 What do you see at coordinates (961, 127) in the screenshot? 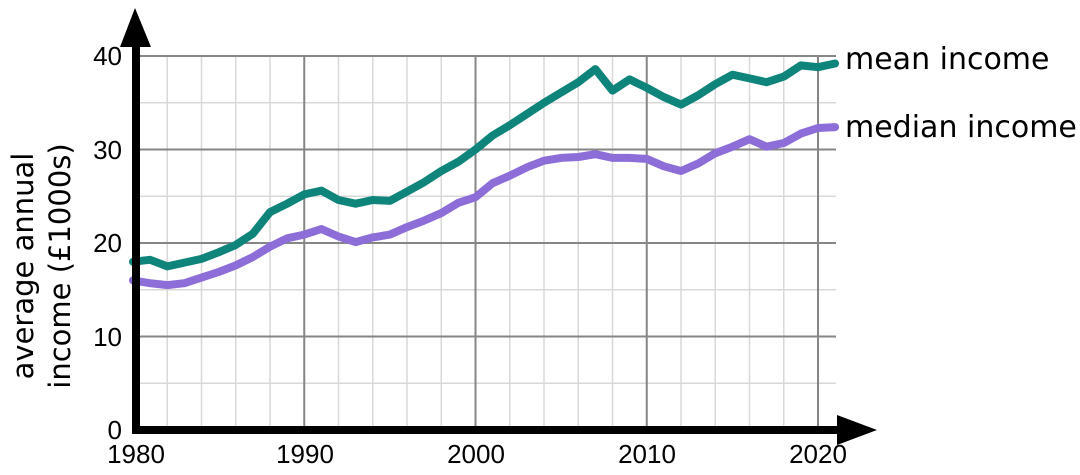
I see `legend-label-median-income: median income` at bounding box center [961, 127].